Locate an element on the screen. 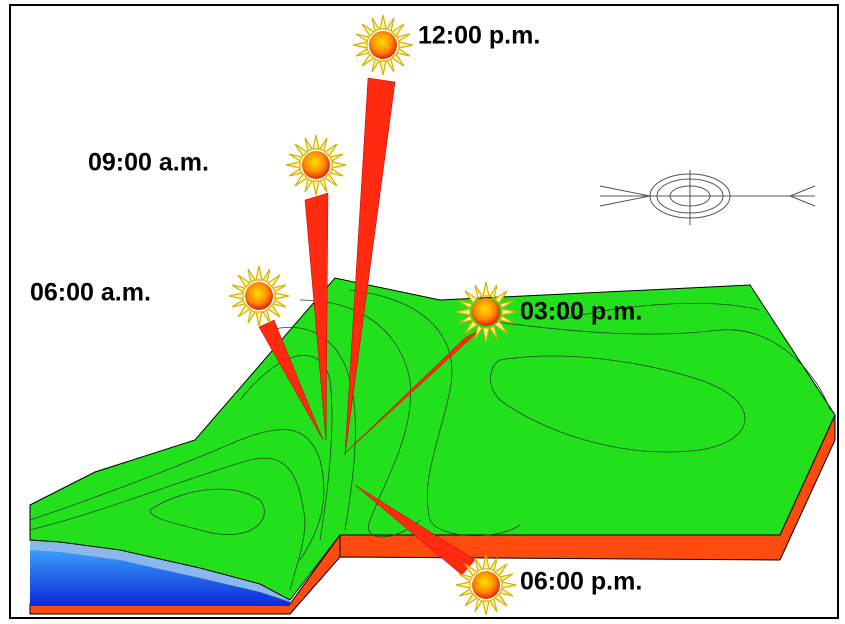 This screenshot has height=624, width=845. time-label: 03:00 p.m. is located at coordinates (581, 312).